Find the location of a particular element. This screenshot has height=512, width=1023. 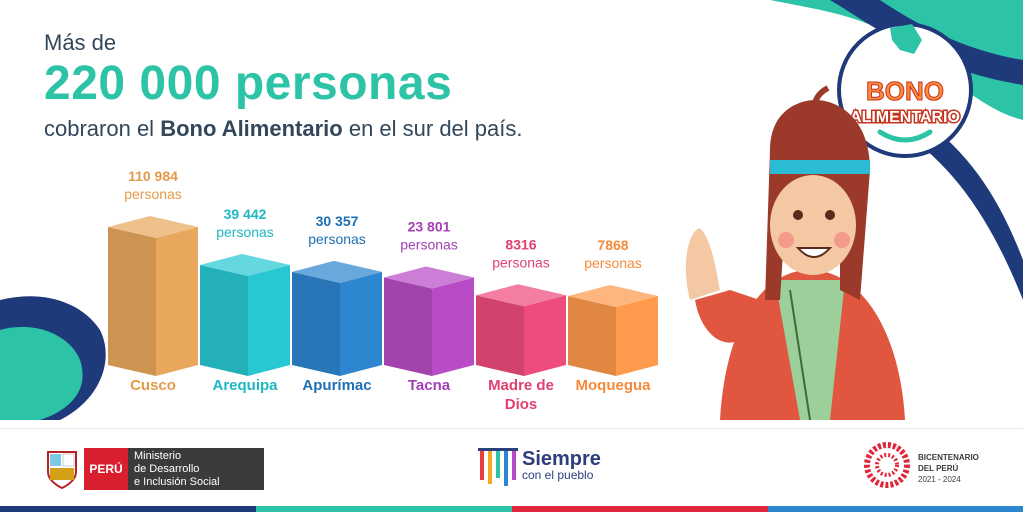

bono-alimentario-badge: BONO ALIMENTARIO is located at coordinates (905, 90).